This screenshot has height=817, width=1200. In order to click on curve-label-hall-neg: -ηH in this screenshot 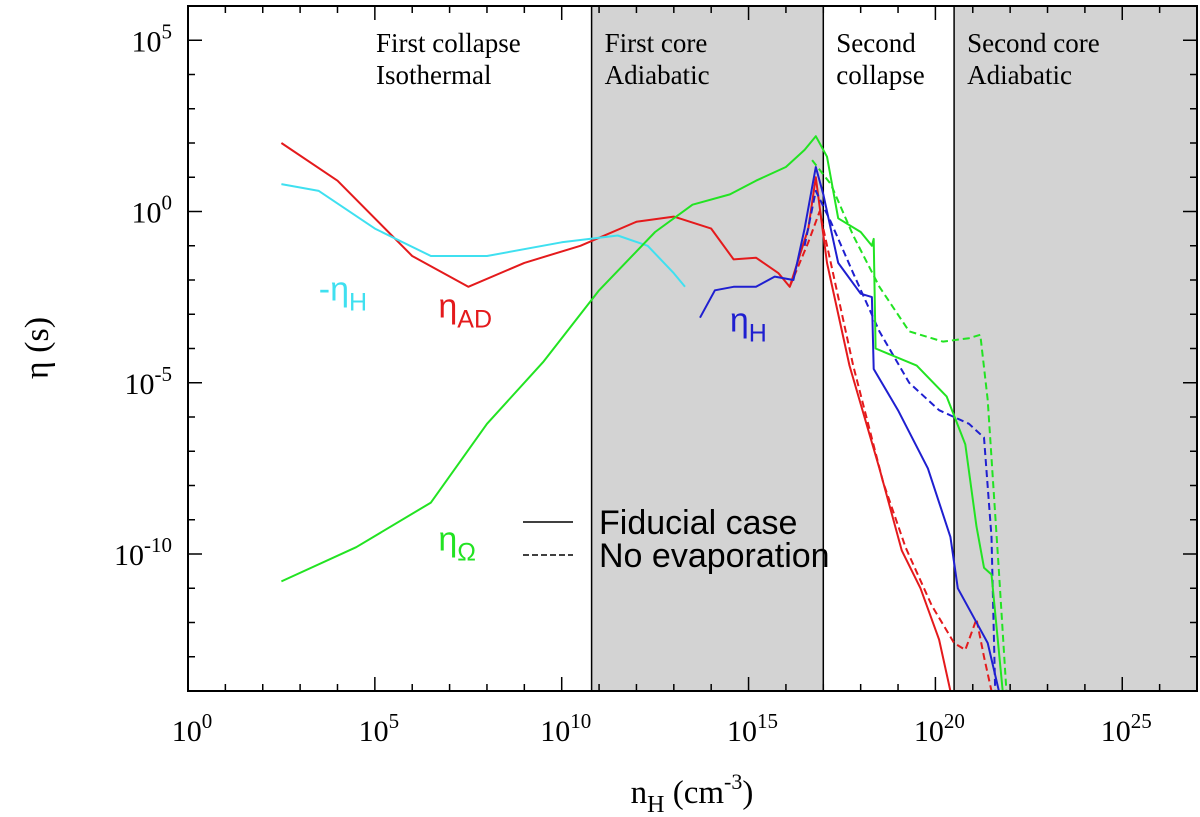, I will do `click(343, 294)`.